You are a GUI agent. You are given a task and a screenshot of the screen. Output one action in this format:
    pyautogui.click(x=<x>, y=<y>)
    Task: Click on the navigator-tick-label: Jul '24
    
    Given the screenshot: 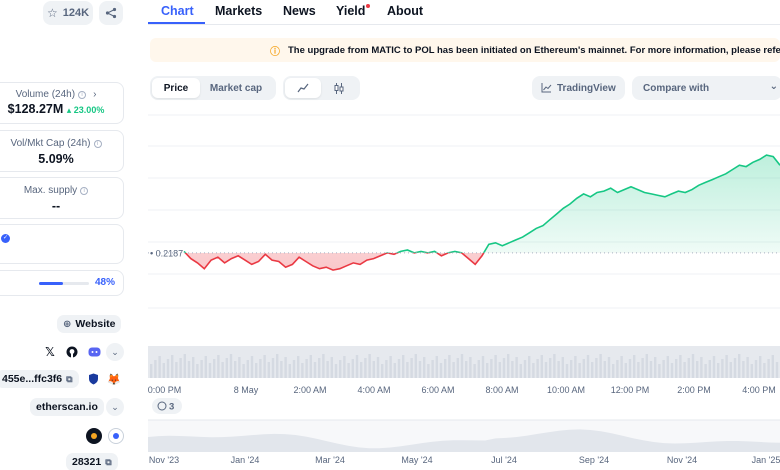 What is the action you would take?
    pyautogui.click(x=504, y=460)
    